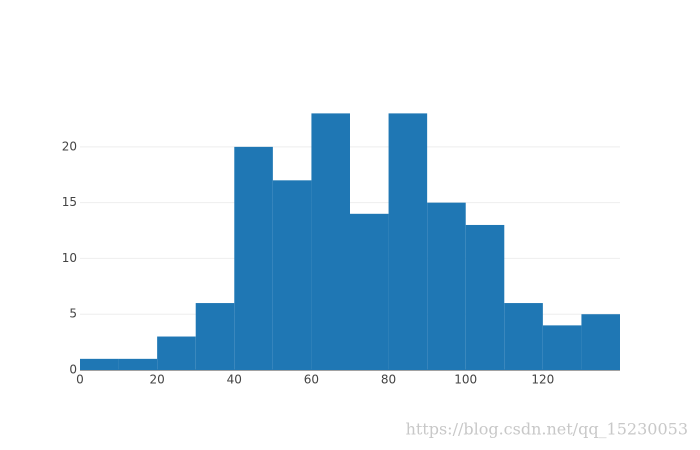 The height and width of the screenshot is (450, 700). Describe the element at coordinates (465, 380) in the screenshot. I see `x-tick-label: 100` at that location.